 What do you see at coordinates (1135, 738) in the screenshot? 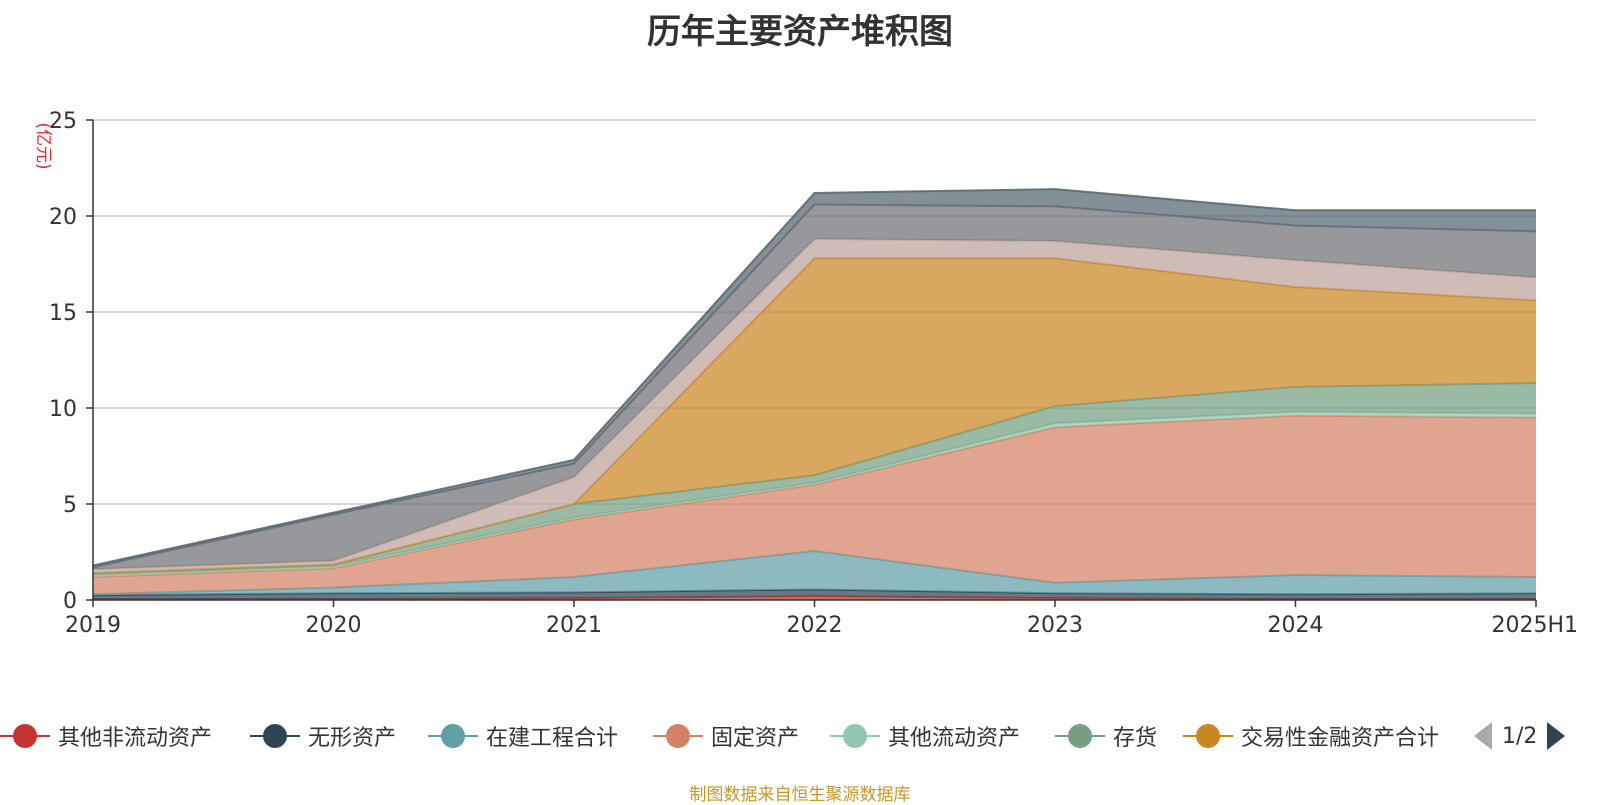
I see `legend-label: 存货` at bounding box center [1135, 738].